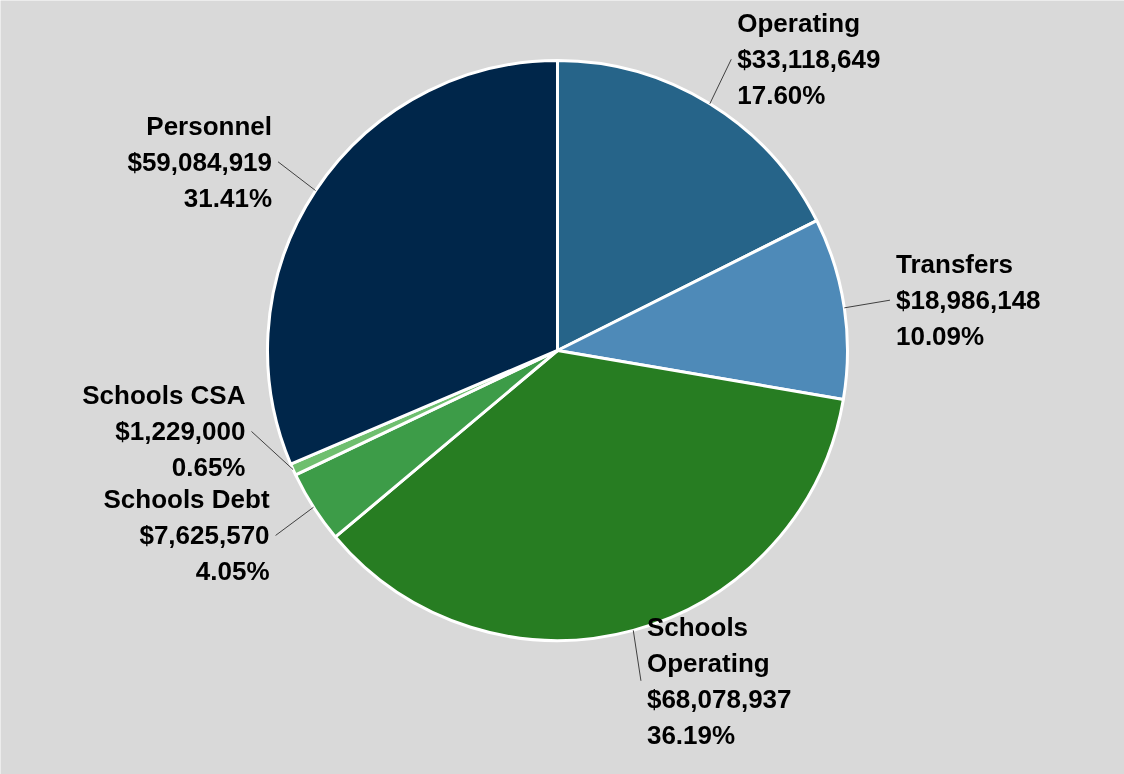 This screenshot has width=1124, height=774. What do you see at coordinates (708, 644) in the screenshot?
I see `slice-label: Schools Operating` at bounding box center [708, 644].